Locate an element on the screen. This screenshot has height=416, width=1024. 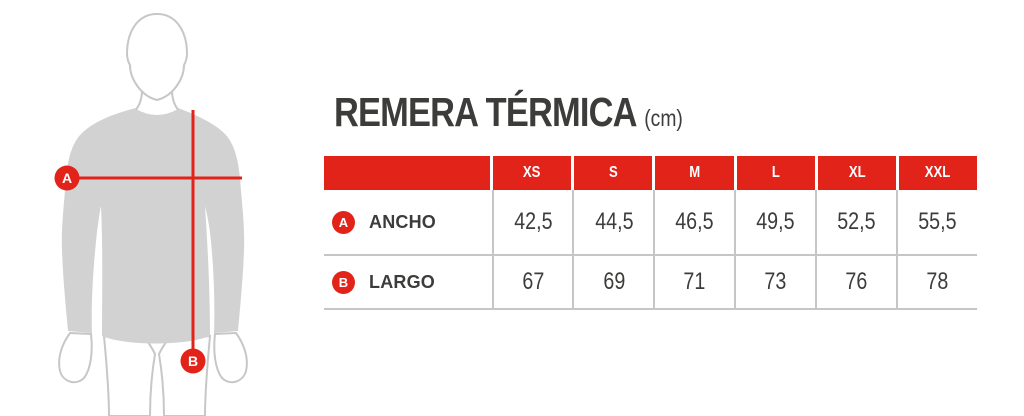
cell-ancho-xs: 42,5 is located at coordinates (532, 222).